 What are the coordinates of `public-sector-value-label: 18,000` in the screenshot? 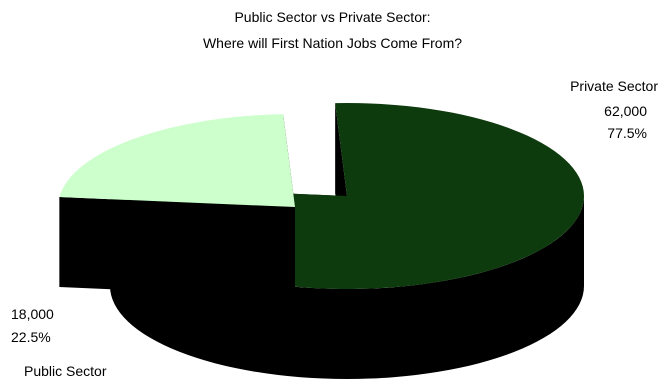 It's located at (32, 314).